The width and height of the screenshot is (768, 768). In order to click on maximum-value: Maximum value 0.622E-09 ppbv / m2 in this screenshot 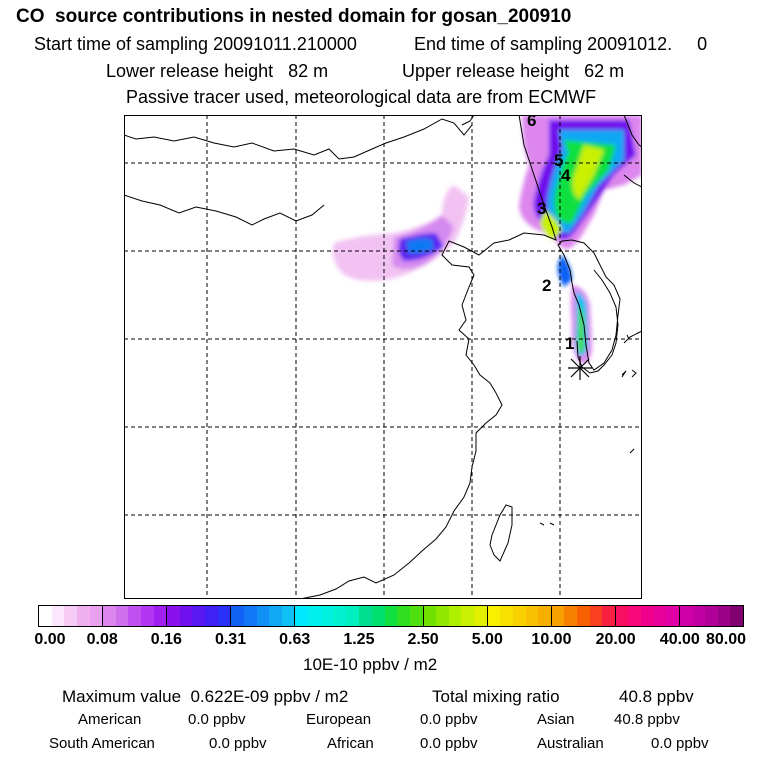, I will do `click(205, 696)`.